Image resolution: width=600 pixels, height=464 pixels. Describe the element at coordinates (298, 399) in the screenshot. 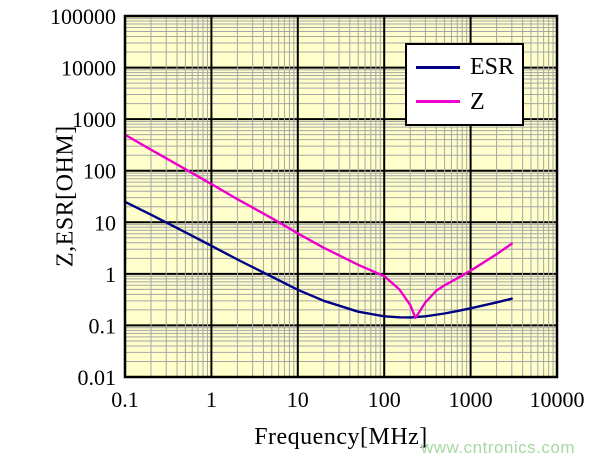

I see `x-tick-label: 10` at that location.